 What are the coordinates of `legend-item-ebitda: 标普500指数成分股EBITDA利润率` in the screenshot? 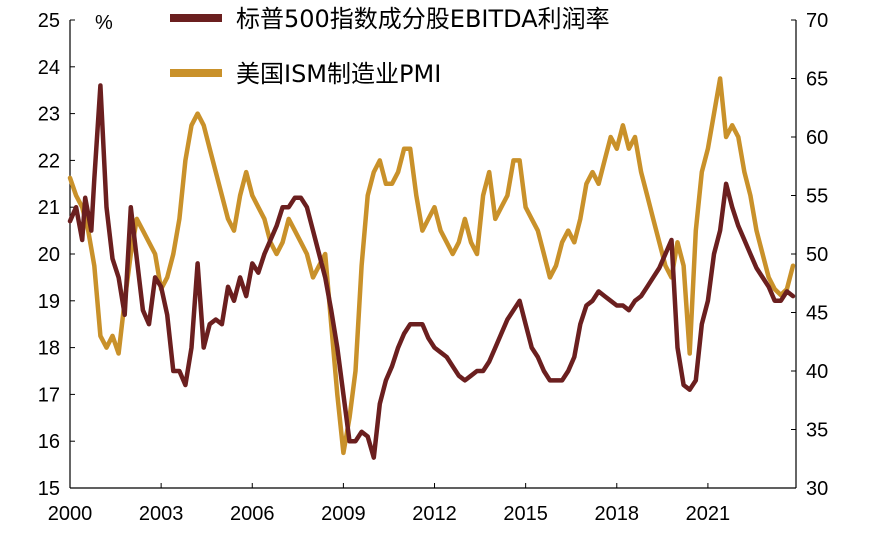 It's located at (390, 19).